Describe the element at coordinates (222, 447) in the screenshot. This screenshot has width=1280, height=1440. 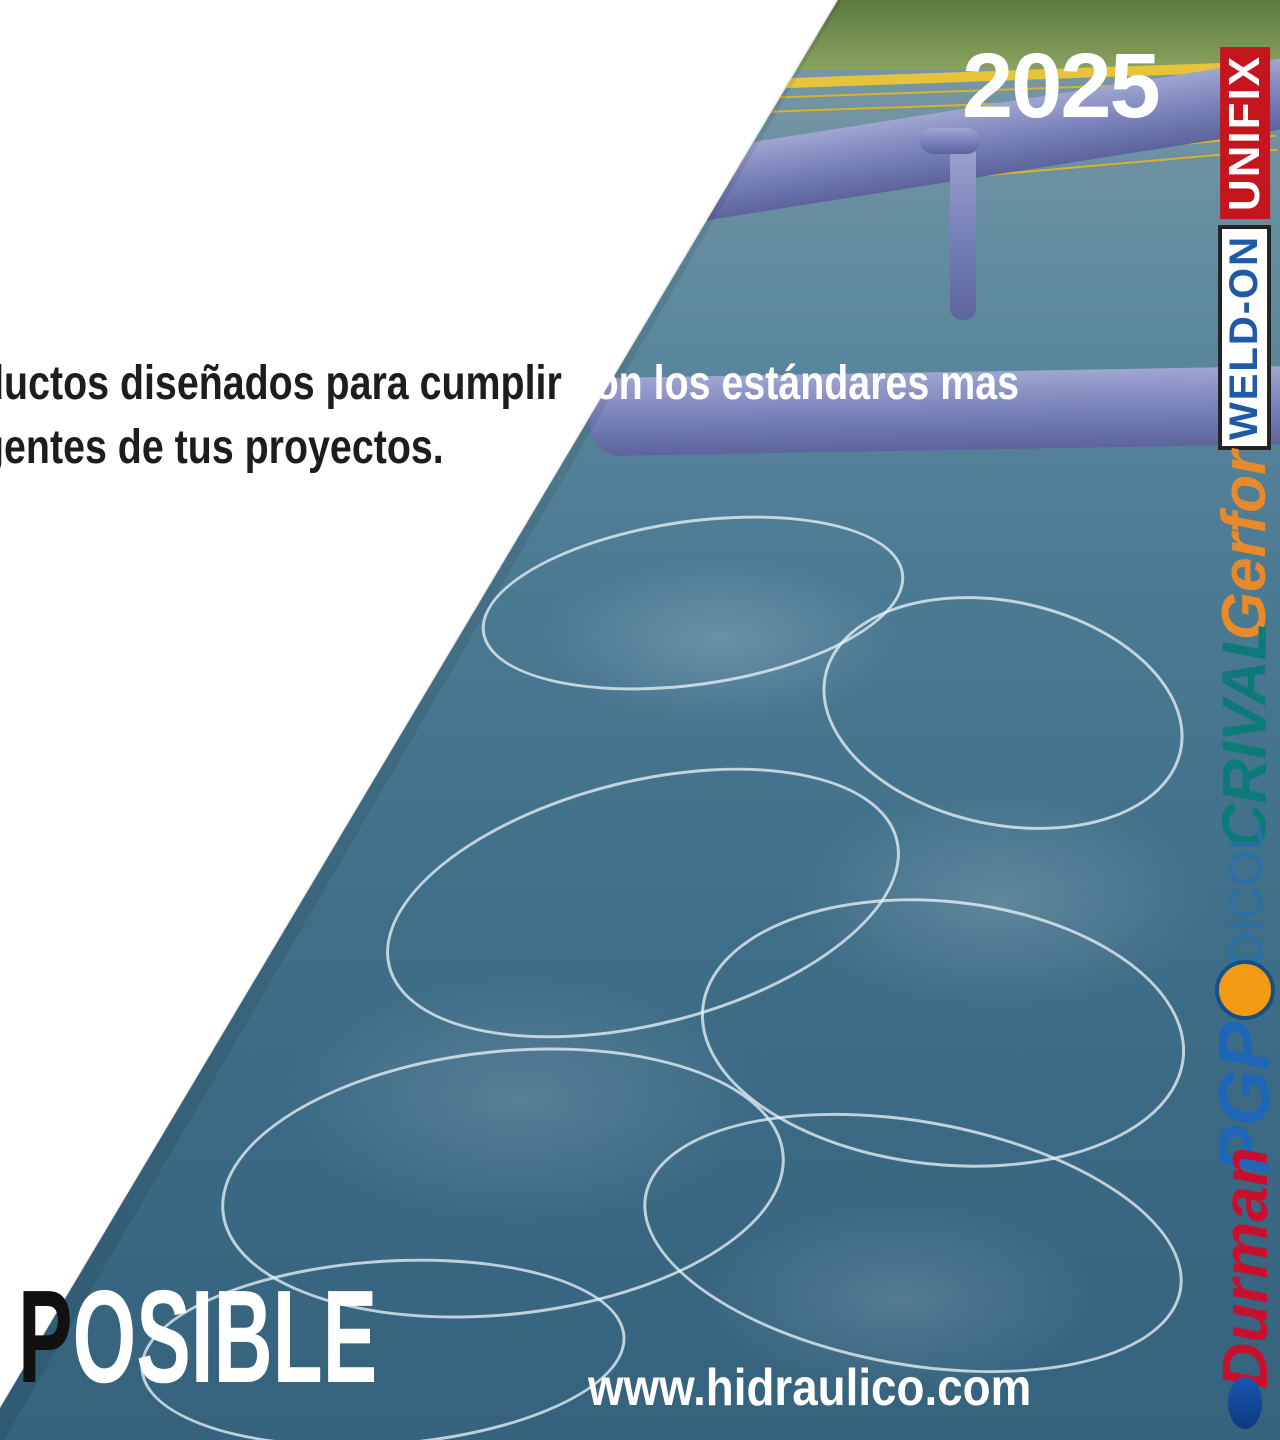
I see `tagline-line-2: gentes de tus proyectos.` at that location.